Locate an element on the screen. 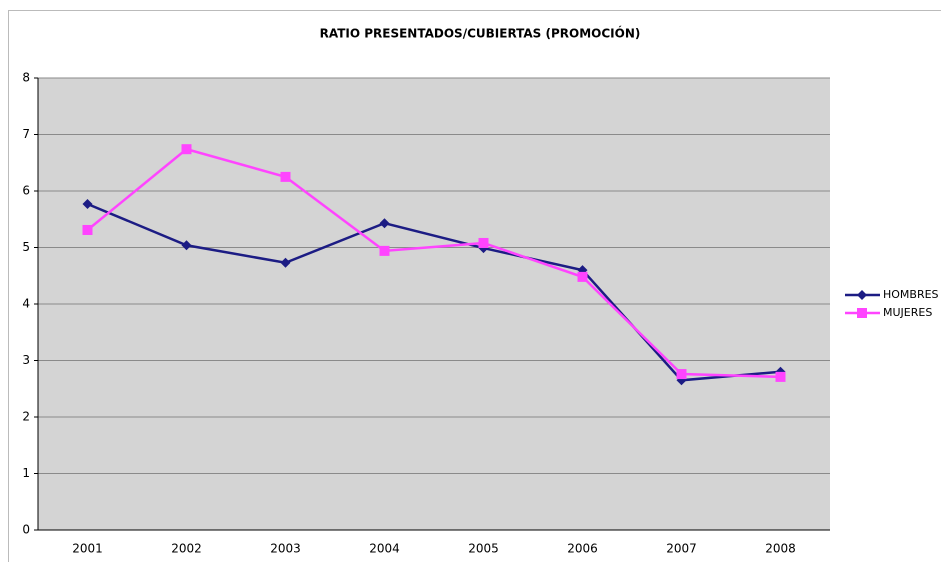 Image resolution: width=941 pixels, height=562 pixels. chart-title: RATIO PRESENTADOS/CUBIERTAS (PROMOCIÓN) is located at coordinates (480, 33).